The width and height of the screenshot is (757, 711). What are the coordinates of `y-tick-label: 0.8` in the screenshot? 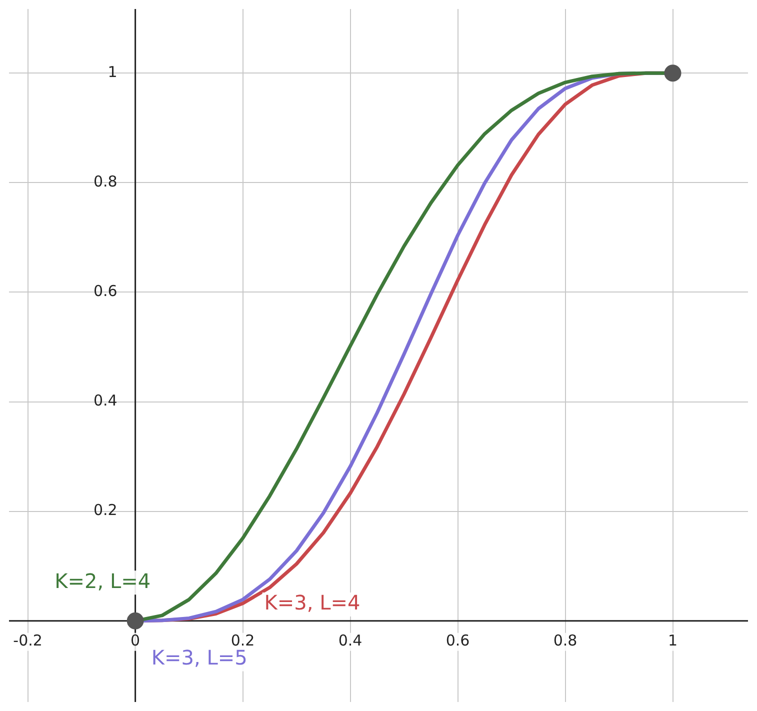 It's located at (105, 181).